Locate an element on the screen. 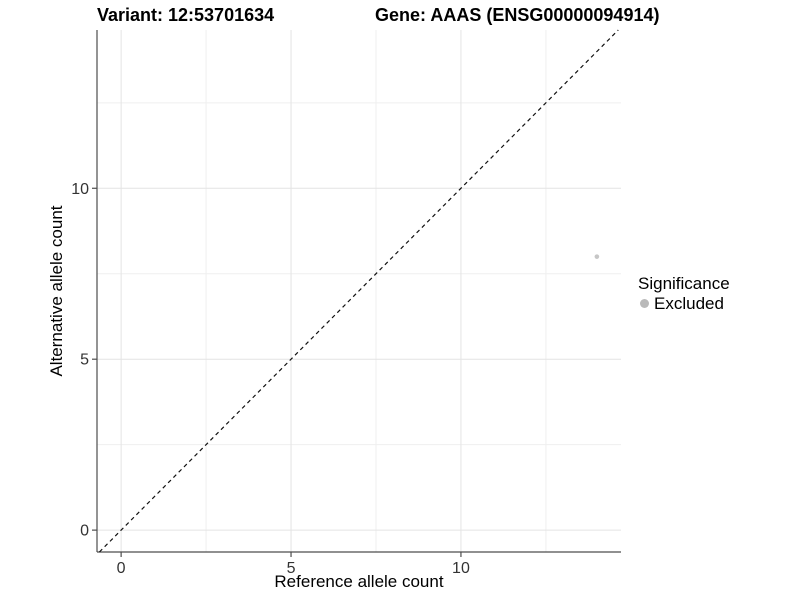 This screenshot has height=600, width=800. y-axis-title: Alternative allele count is located at coordinates (56, 291).